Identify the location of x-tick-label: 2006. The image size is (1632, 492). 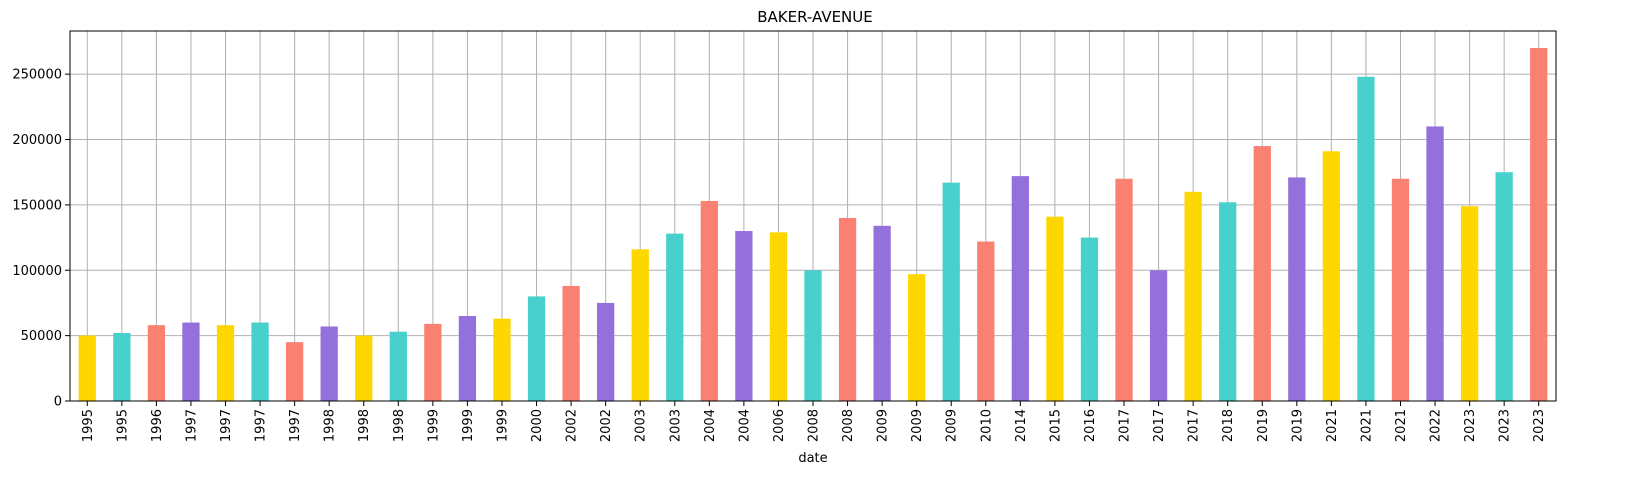
(779, 425).